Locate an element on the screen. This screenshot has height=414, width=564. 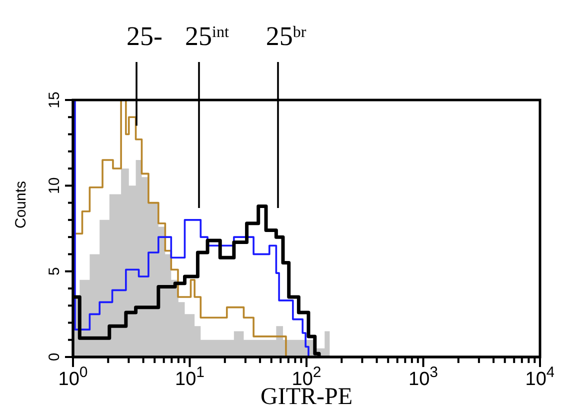
x-tick-label: 10$^{1}$ is located at coordinates (189, 377).